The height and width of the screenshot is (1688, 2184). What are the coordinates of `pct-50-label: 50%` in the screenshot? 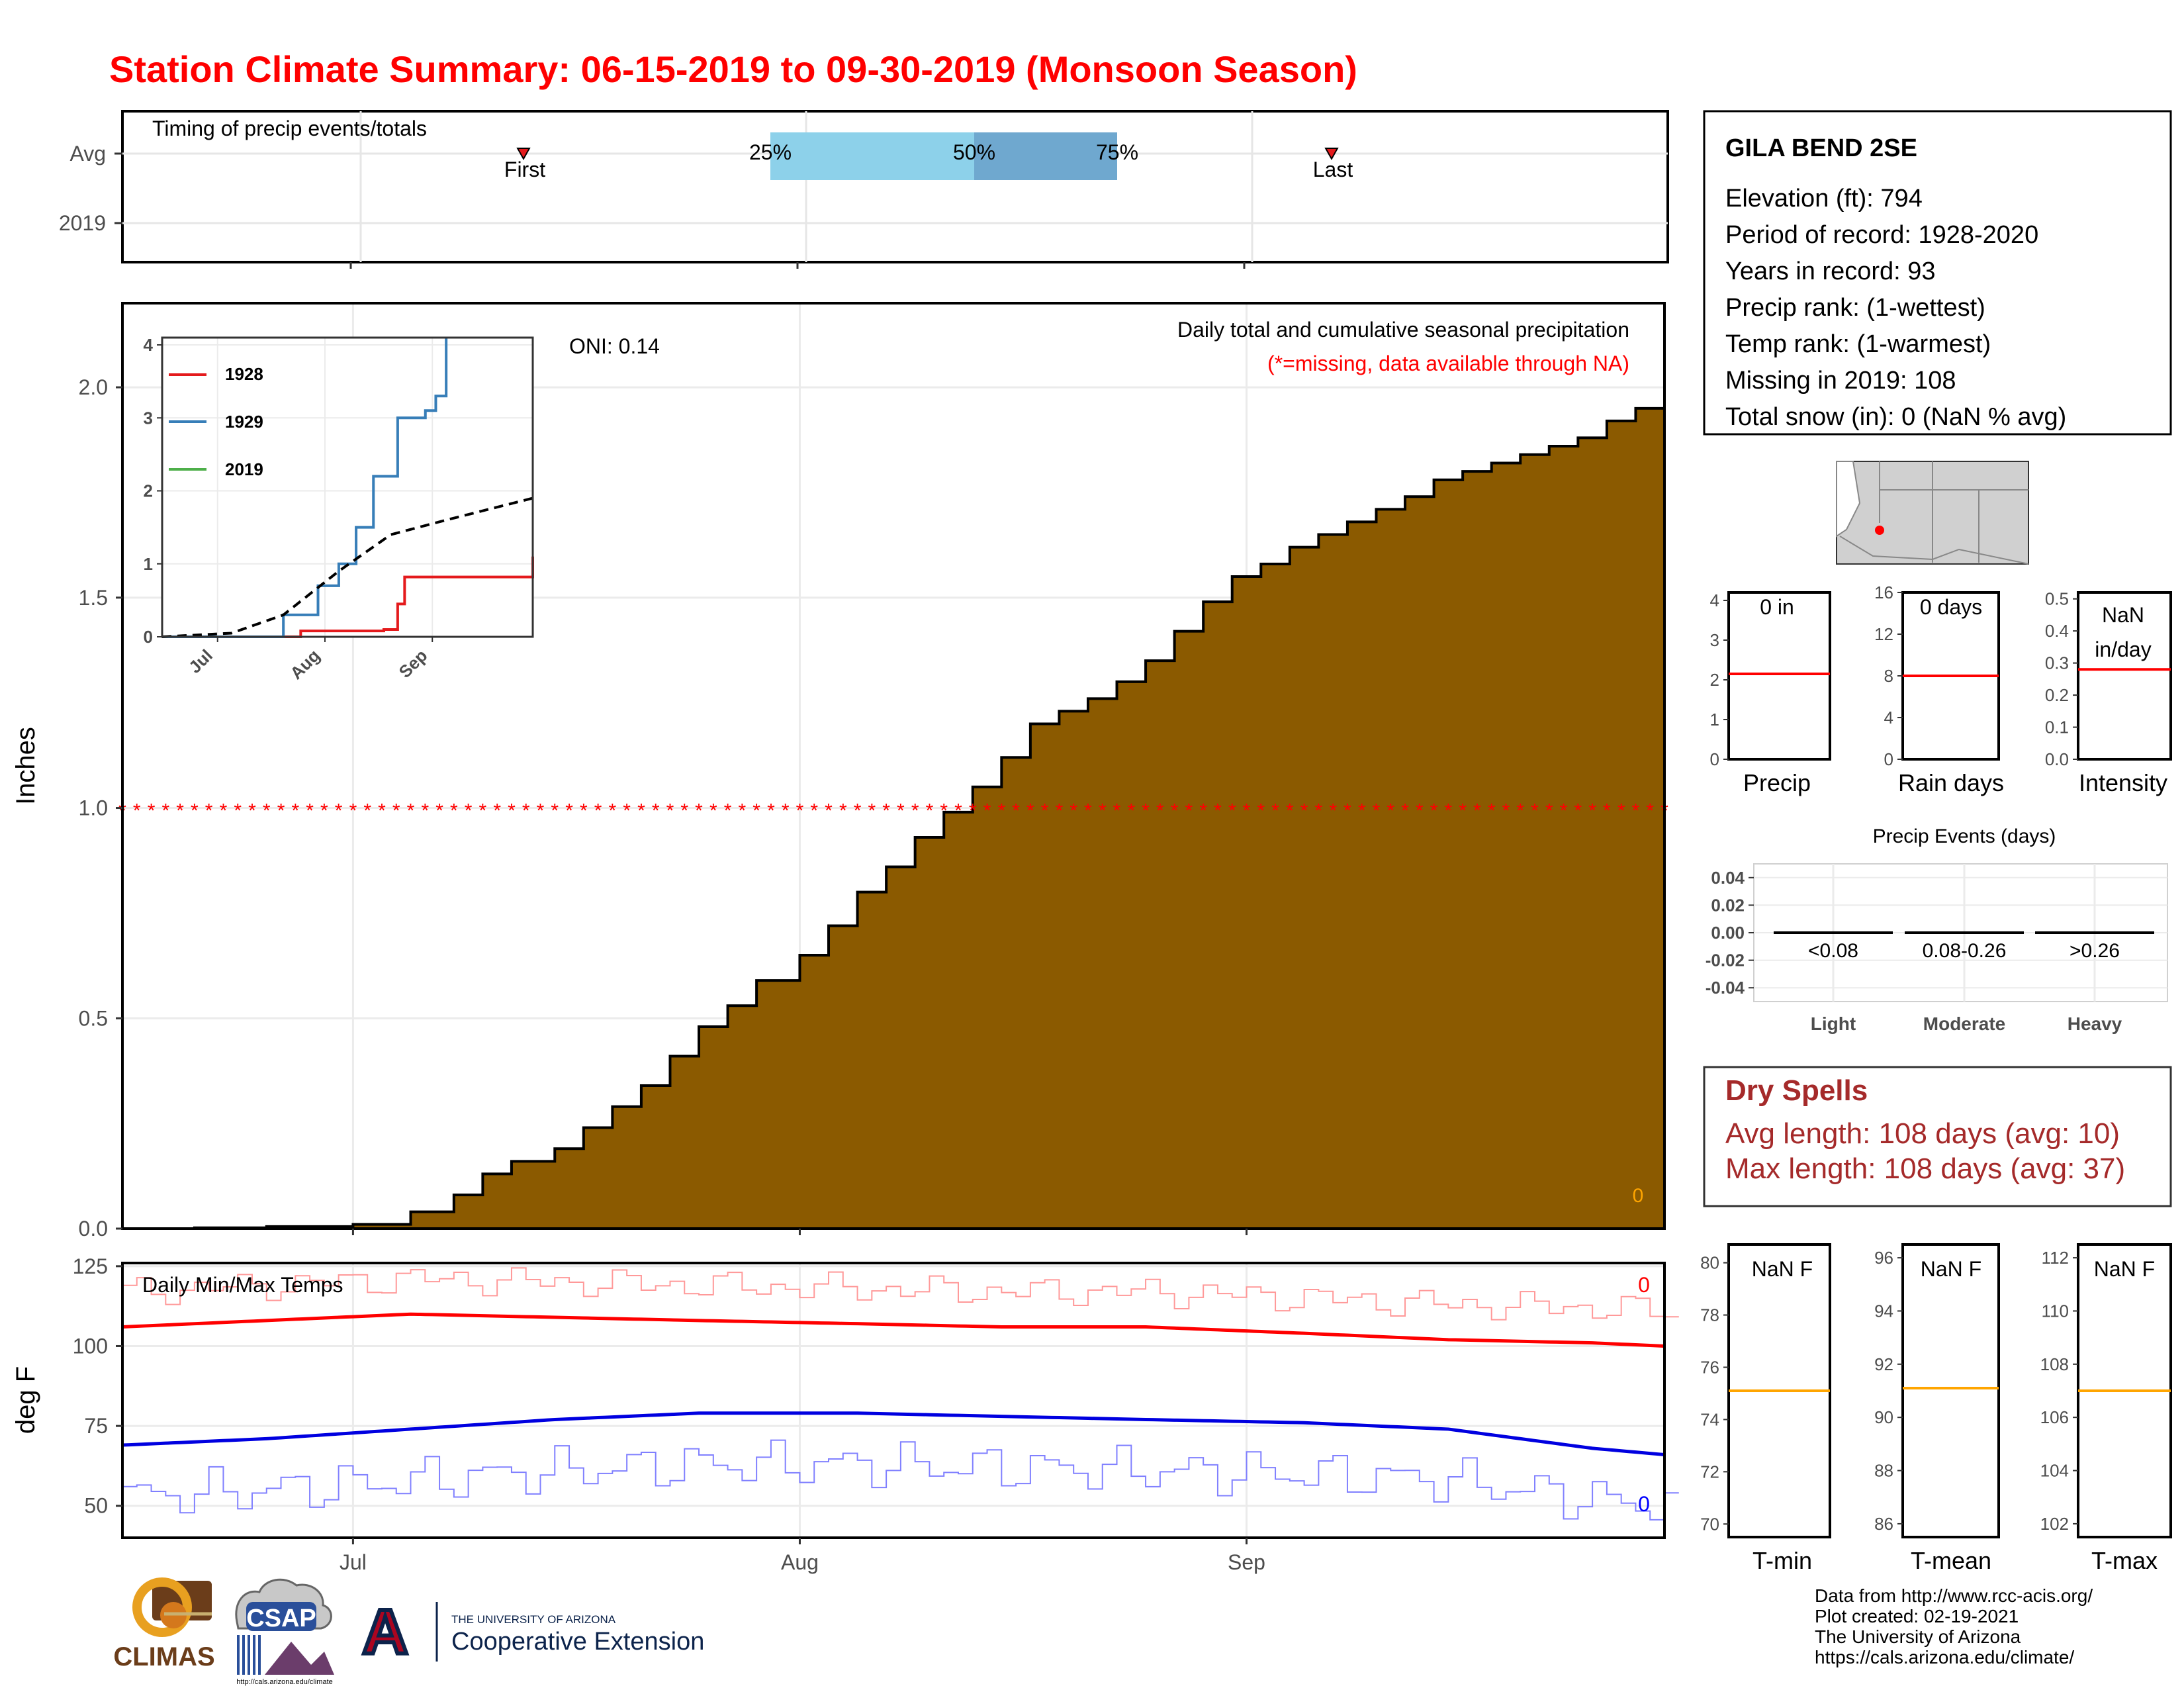 It's located at (974, 152).